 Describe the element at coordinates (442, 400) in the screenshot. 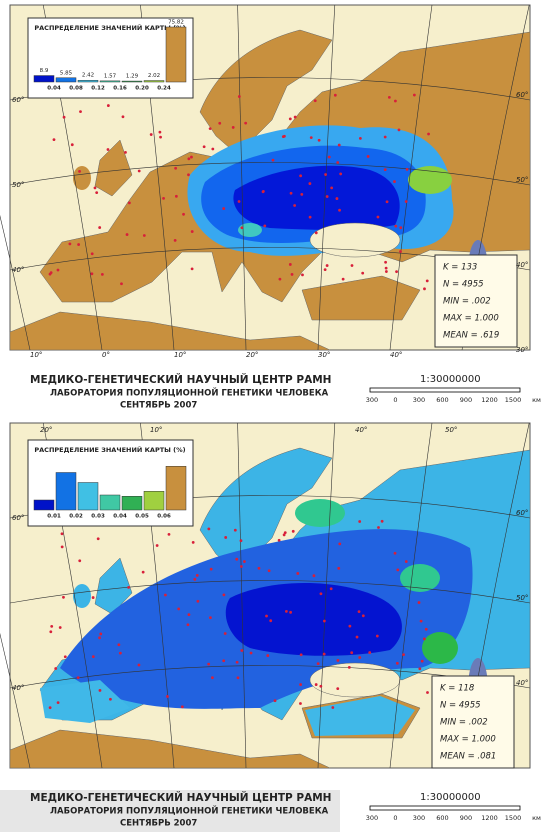

I see `scale-label: 600` at that location.